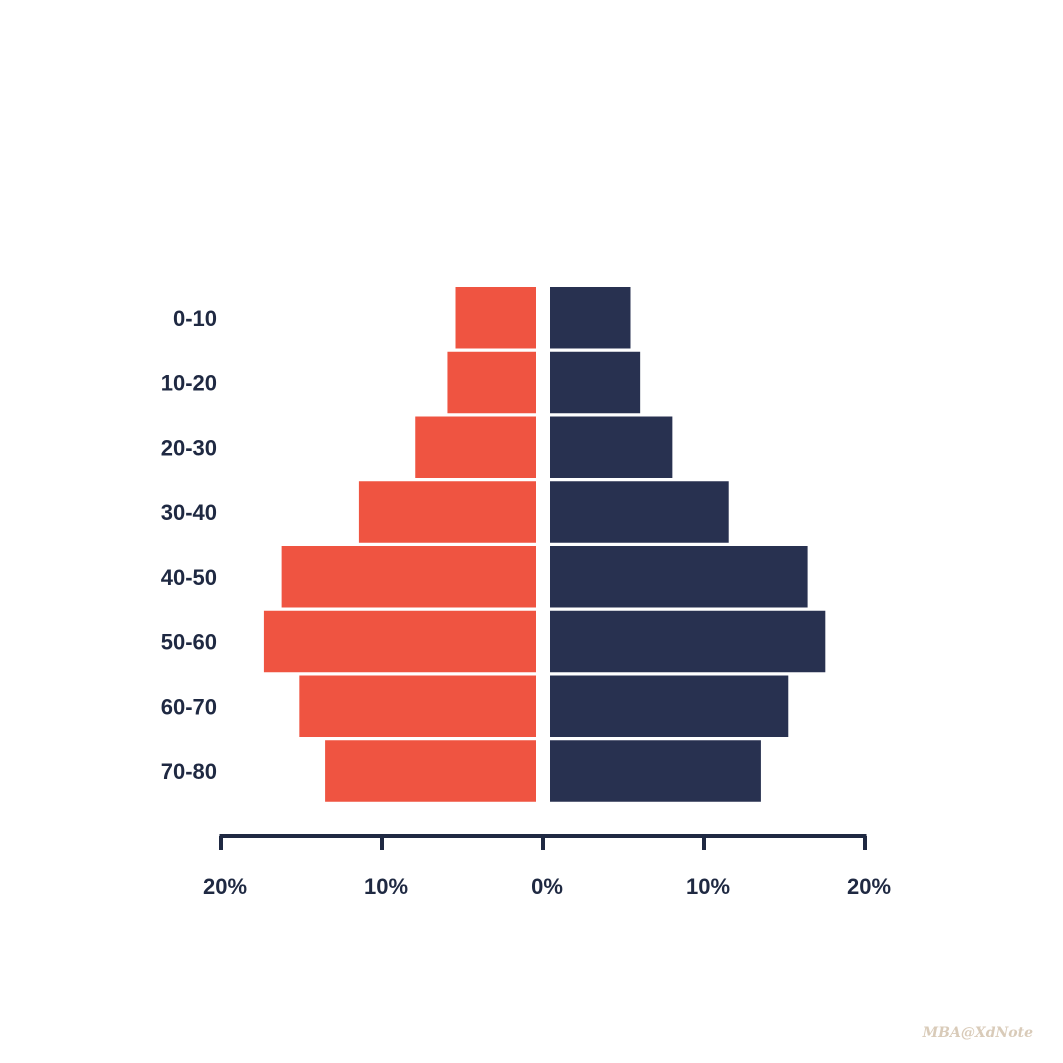  I want to click on category-label: 60-70, so click(189, 706).